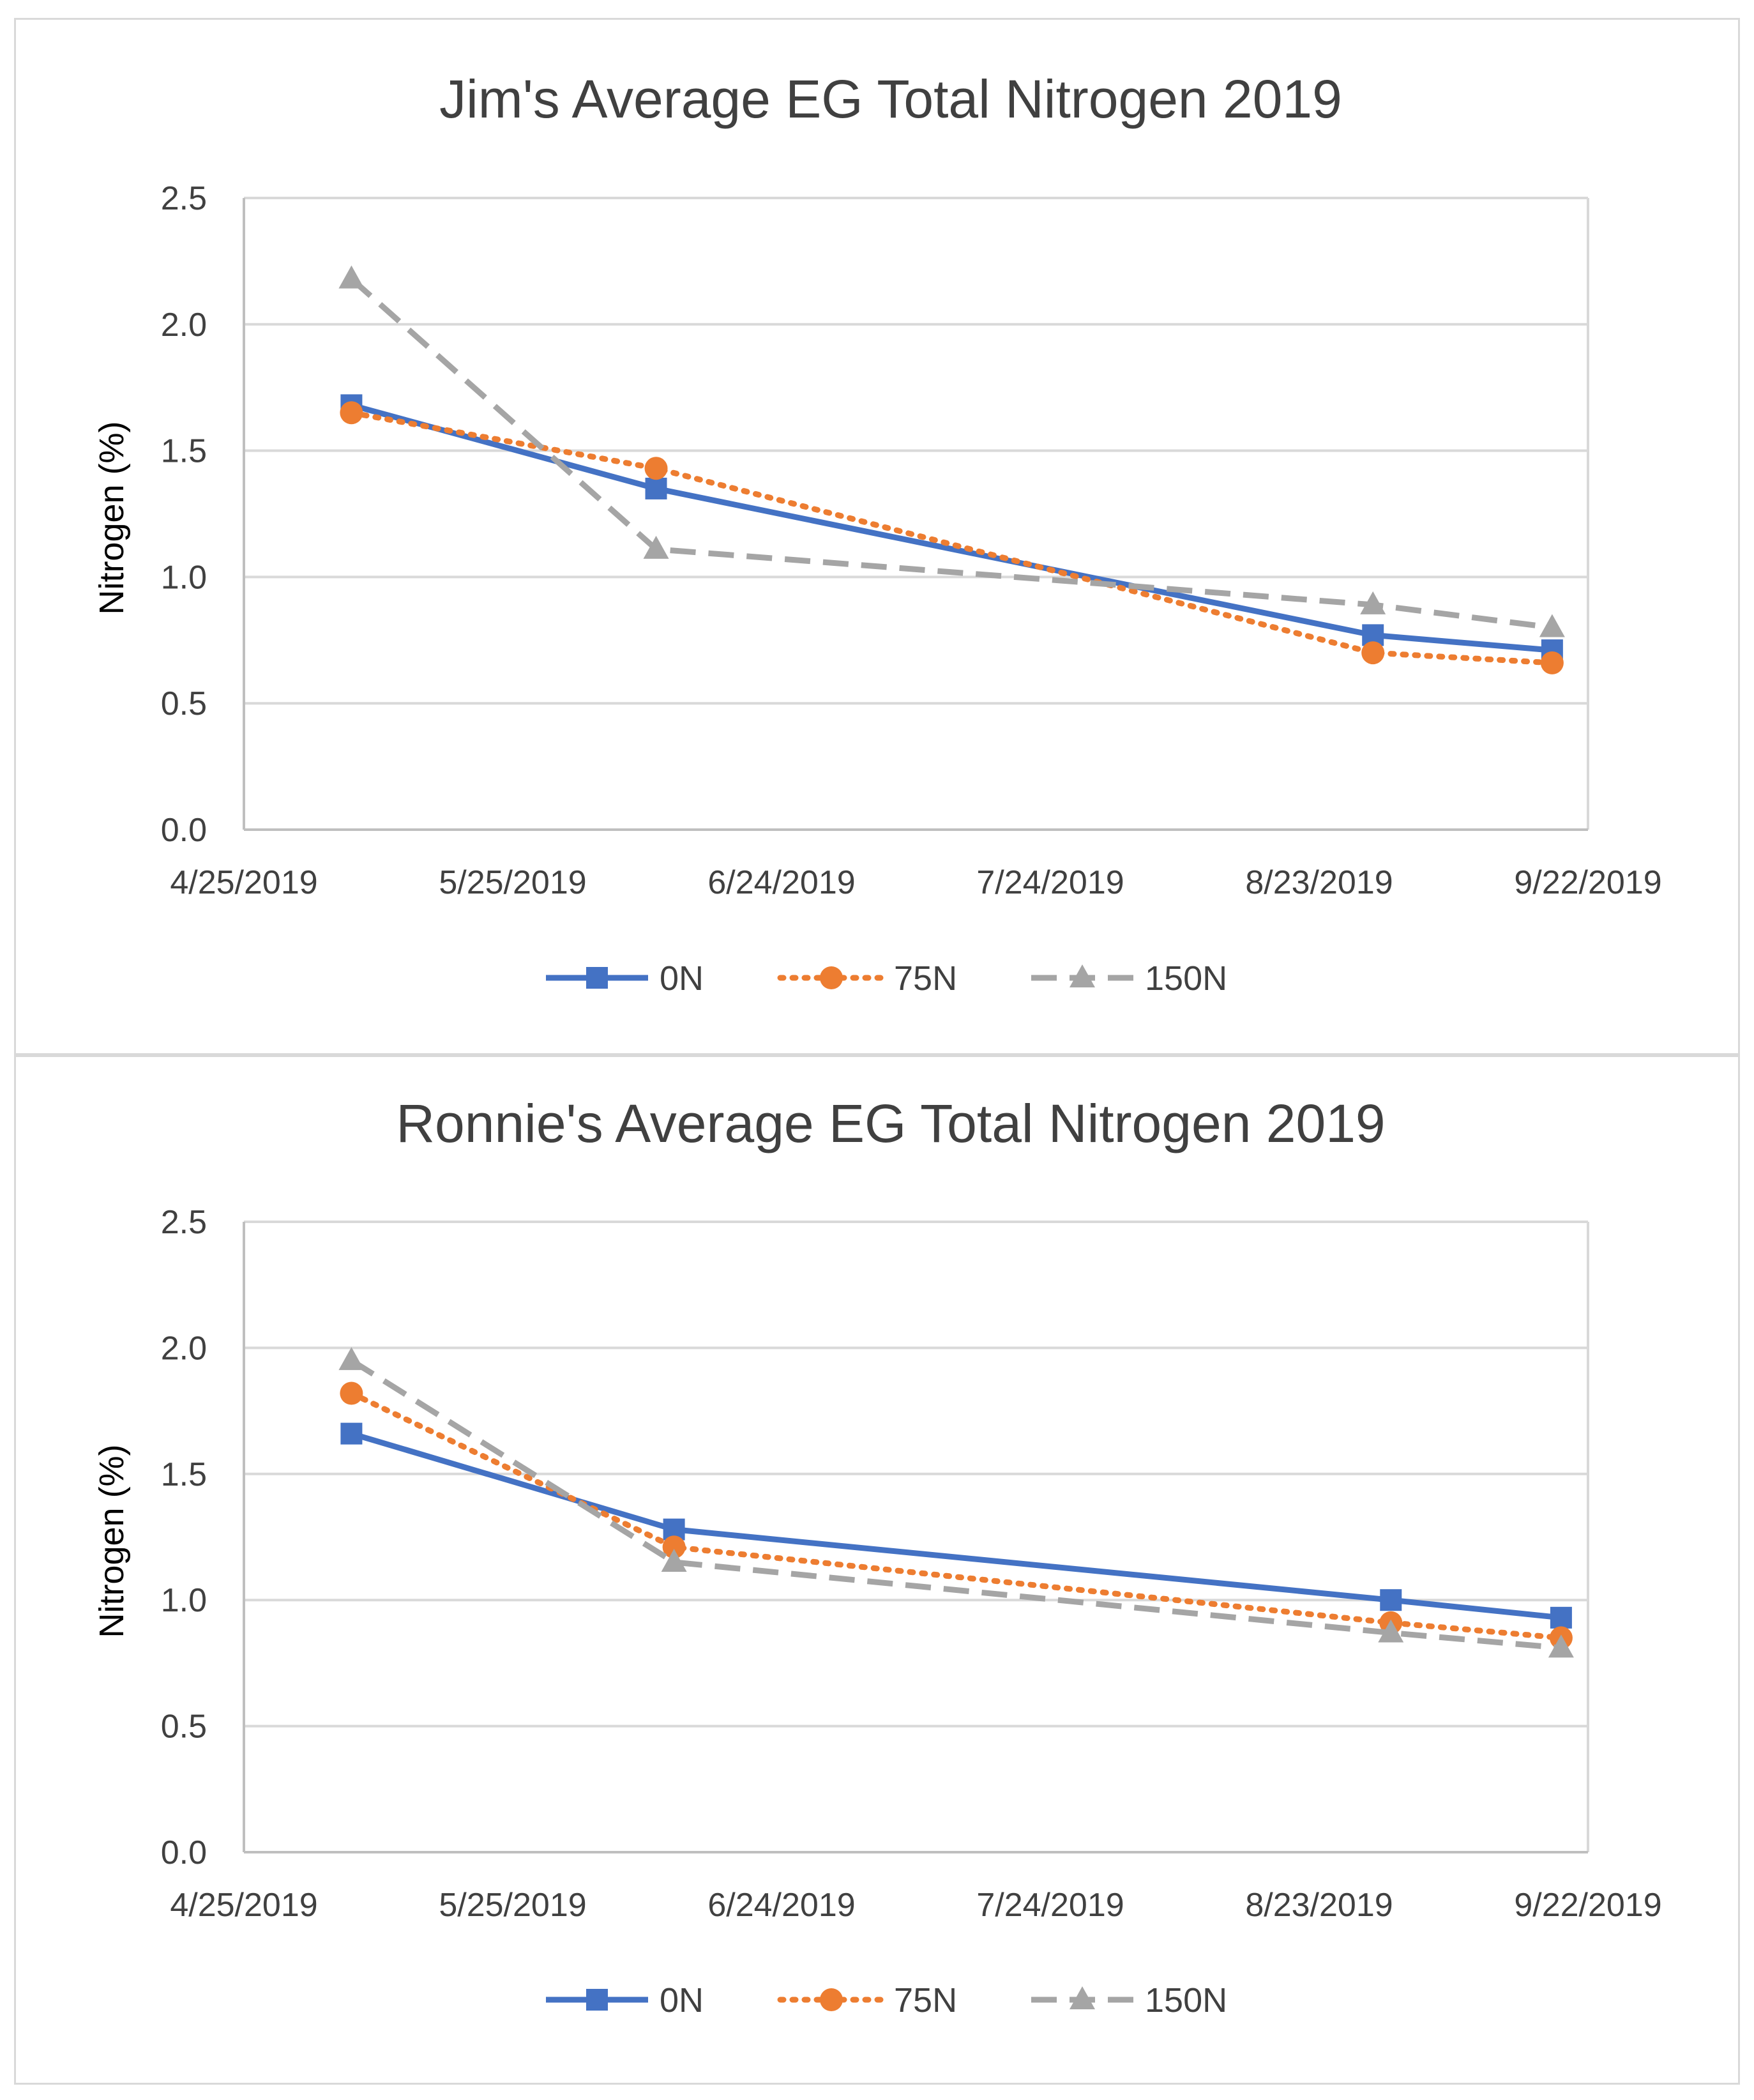 Image resolution: width=1754 pixels, height=2100 pixels. I want to click on chart-title: Ronnie's Average EG Total Nitrogen 2019, so click(891, 1123).